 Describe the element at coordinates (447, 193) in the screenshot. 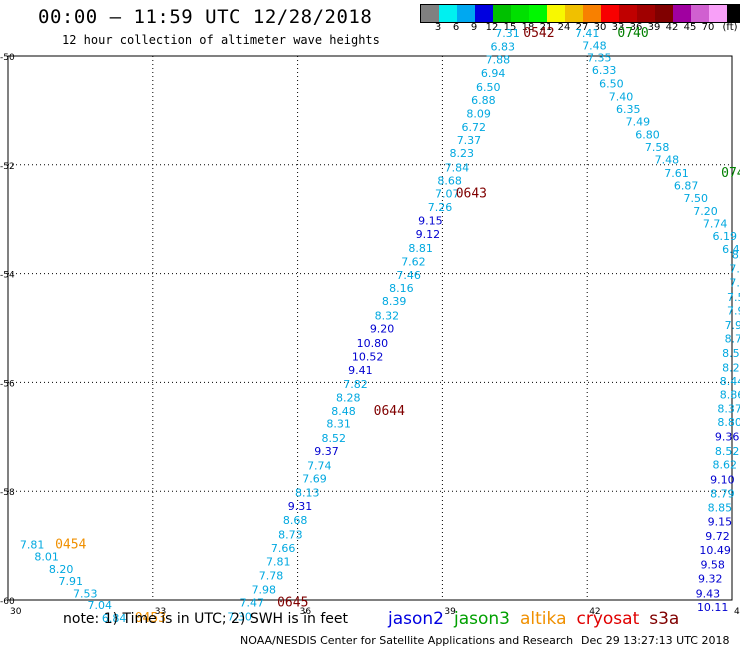

I see `wave-height-value: 7.07` at that location.